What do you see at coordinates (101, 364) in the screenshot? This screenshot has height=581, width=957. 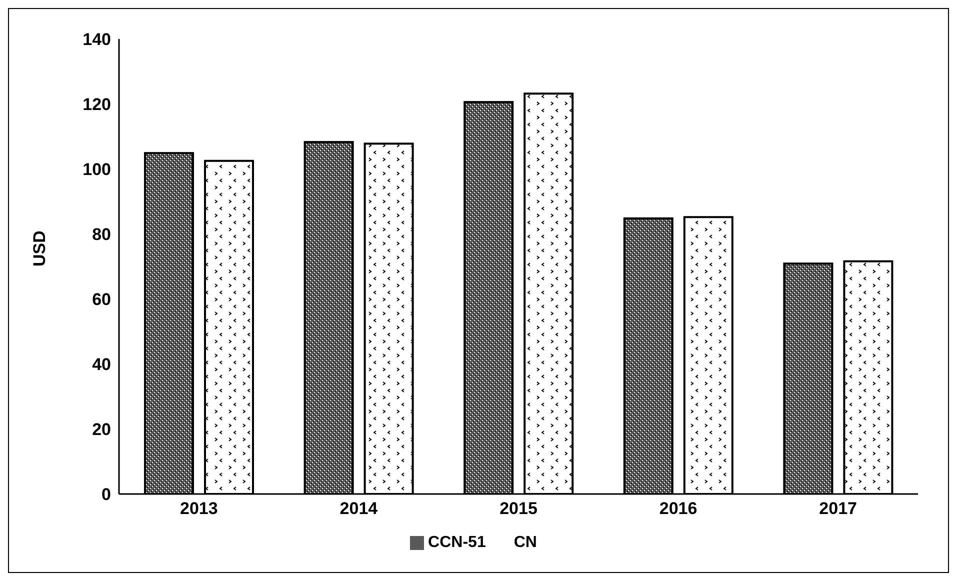 I see `y-tick-label: 40` at bounding box center [101, 364].